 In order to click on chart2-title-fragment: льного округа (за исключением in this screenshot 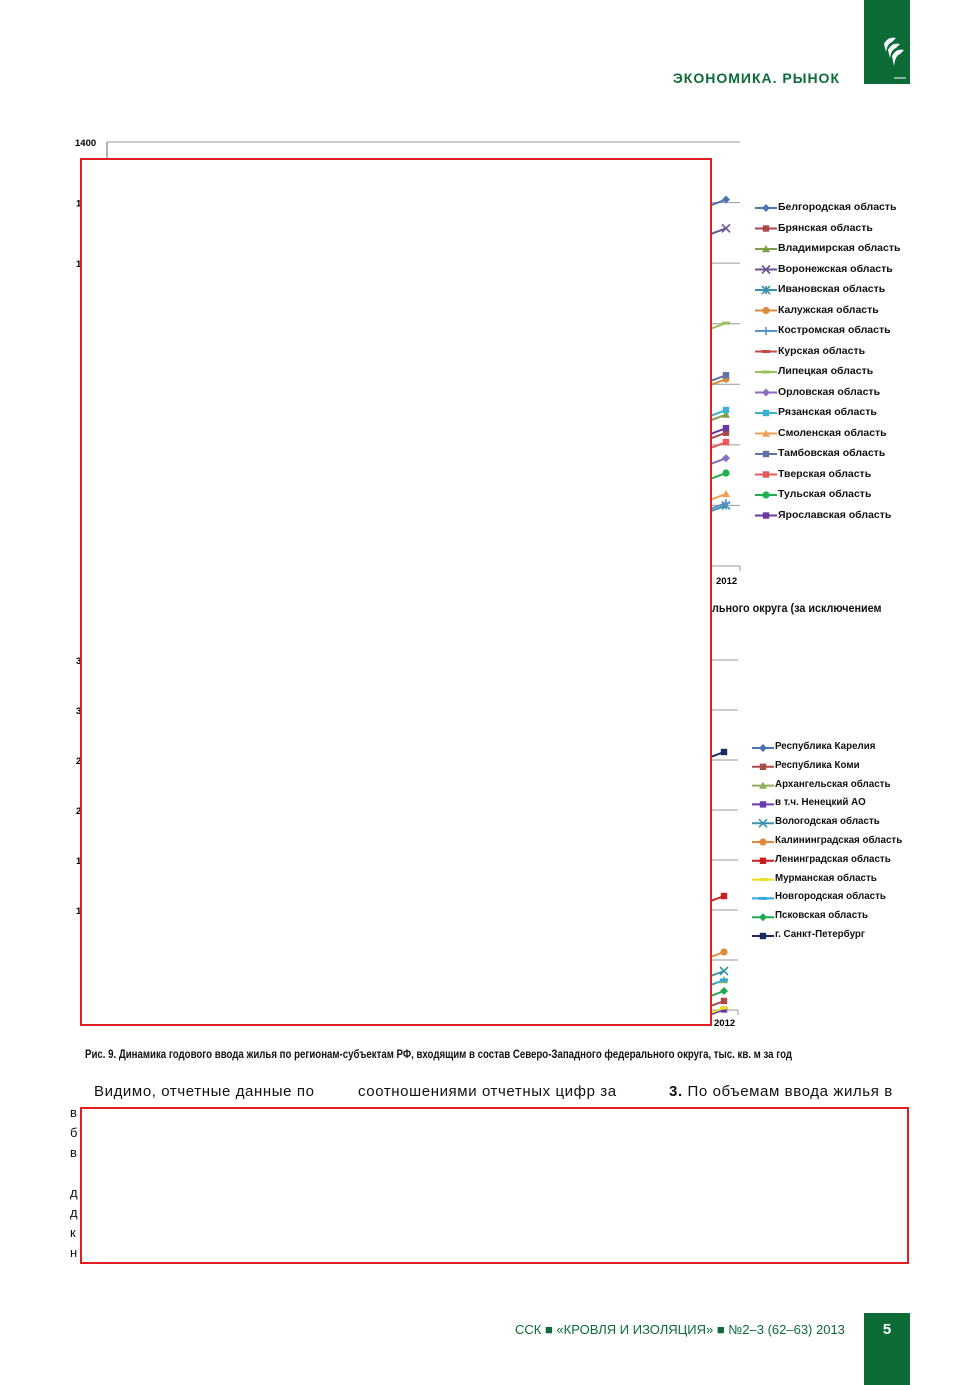, I will do `click(797, 608)`.